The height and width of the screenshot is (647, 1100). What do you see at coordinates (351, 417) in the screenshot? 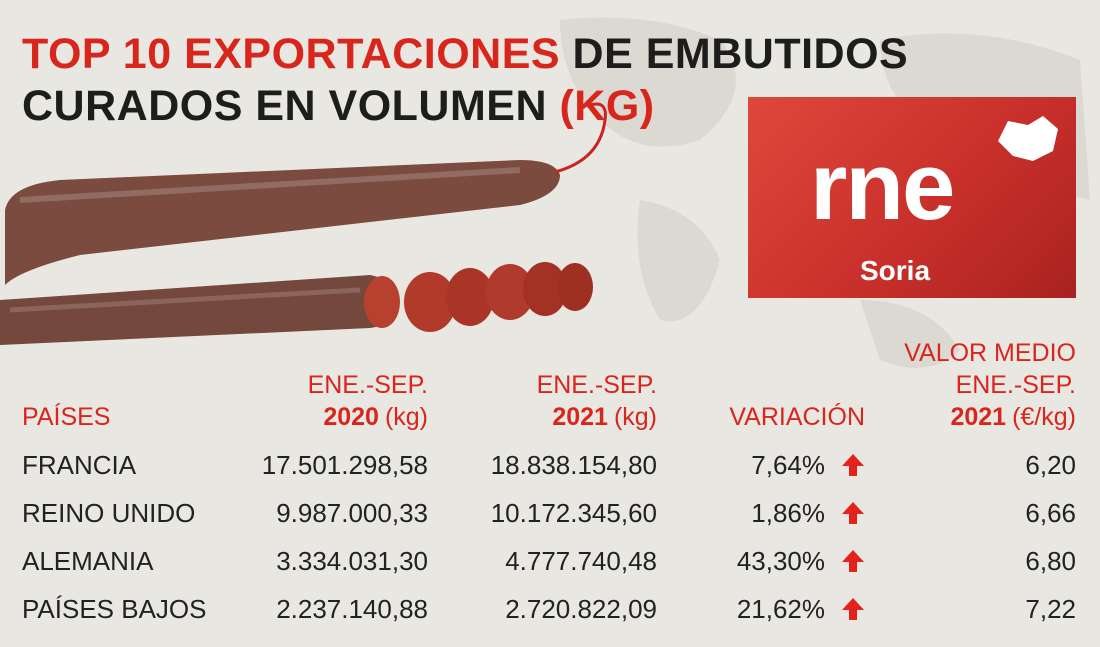
I see `header-year-number: 2020` at bounding box center [351, 417].